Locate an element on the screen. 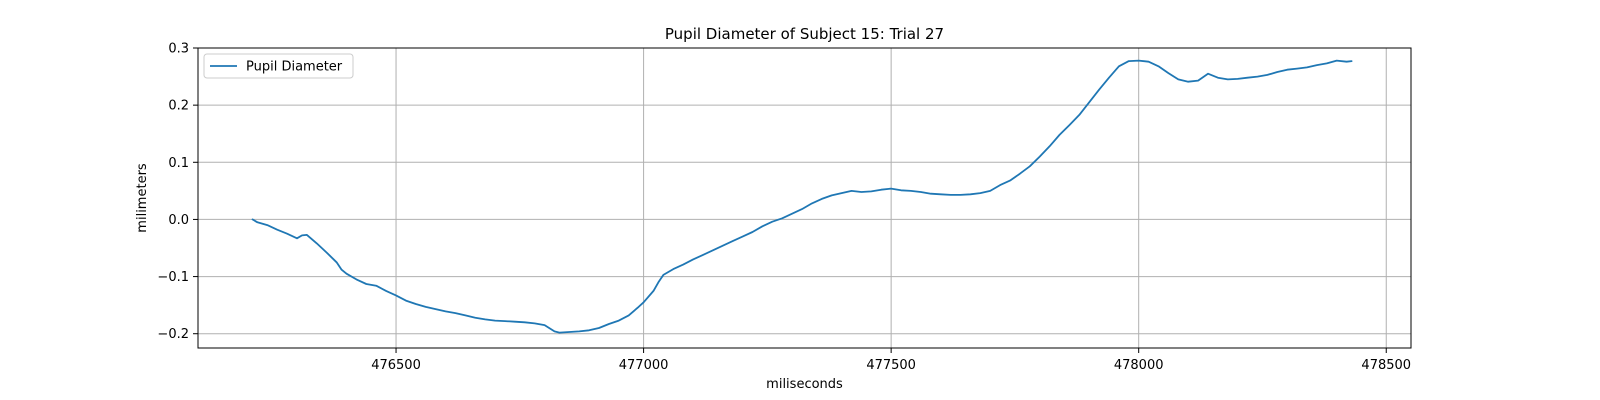 Image resolution: width=1600 pixels, height=400 pixels. y-tick-label: 0.0 is located at coordinates (178, 220).